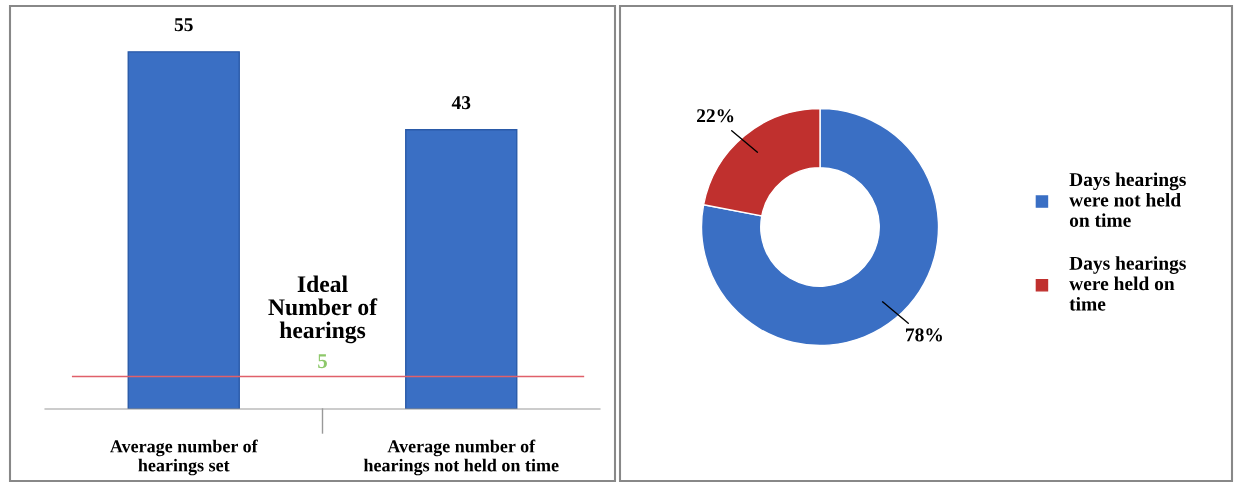  What do you see at coordinates (1127, 199) in the screenshot?
I see `legend-label: Days hearings were not held on time` at bounding box center [1127, 199].